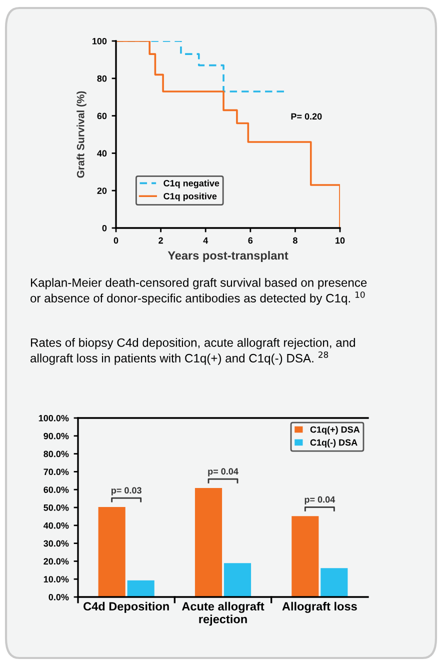 This screenshot has width=448, height=664. What do you see at coordinates (250, 240) in the screenshot?
I see `x-tick-label: 6` at bounding box center [250, 240].